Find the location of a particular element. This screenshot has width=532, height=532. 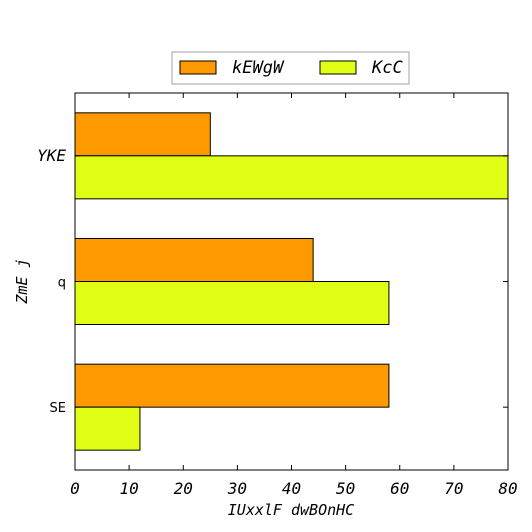

bar-kEWgW-q is located at coordinates (194, 260).